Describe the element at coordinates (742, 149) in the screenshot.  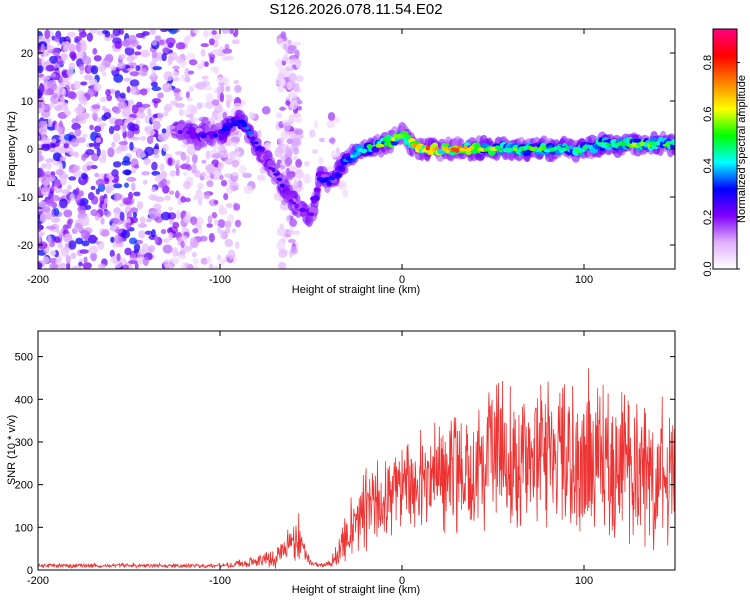
I see `colorbar-label: Normalized spectral amplitude` at that location.